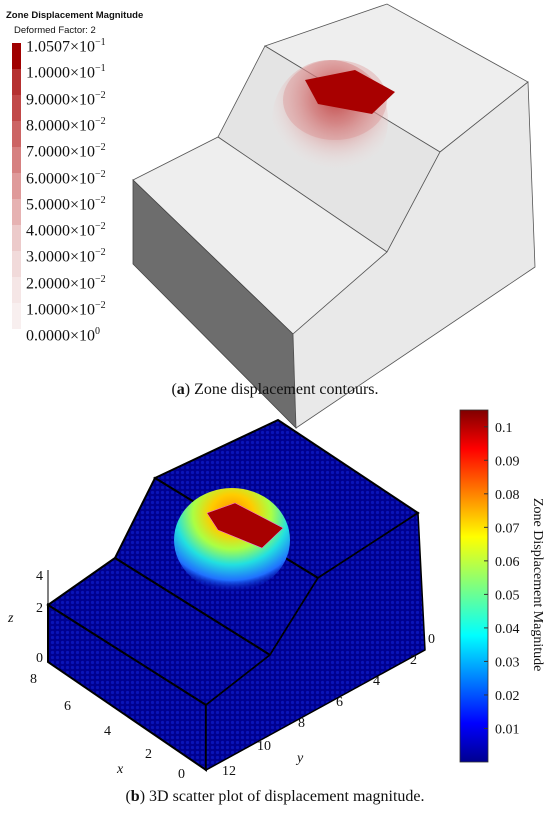 Image resolution: width=550 pixels, height=814 pixels. What do you see at coordinates (339, 702) in the screenshot?
I see `y-tick-6: 6` at bounding box center [339, 702].